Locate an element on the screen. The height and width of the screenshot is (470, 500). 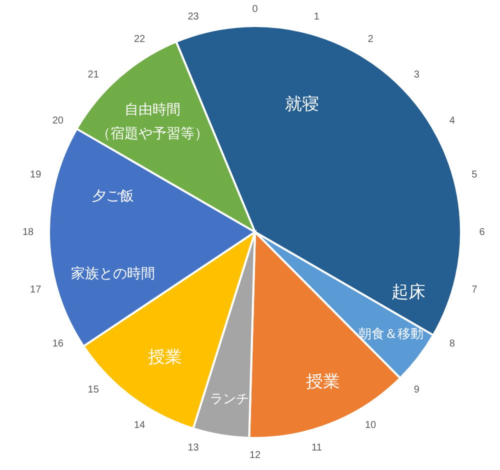
text: 14 is located at coordinates (140, 426).